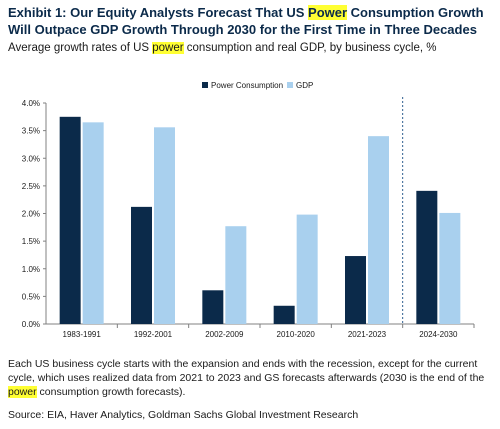 This screenshot has height=429, width=500. I want to click on x-tick-label: 2021-2023, so click(367, 334).